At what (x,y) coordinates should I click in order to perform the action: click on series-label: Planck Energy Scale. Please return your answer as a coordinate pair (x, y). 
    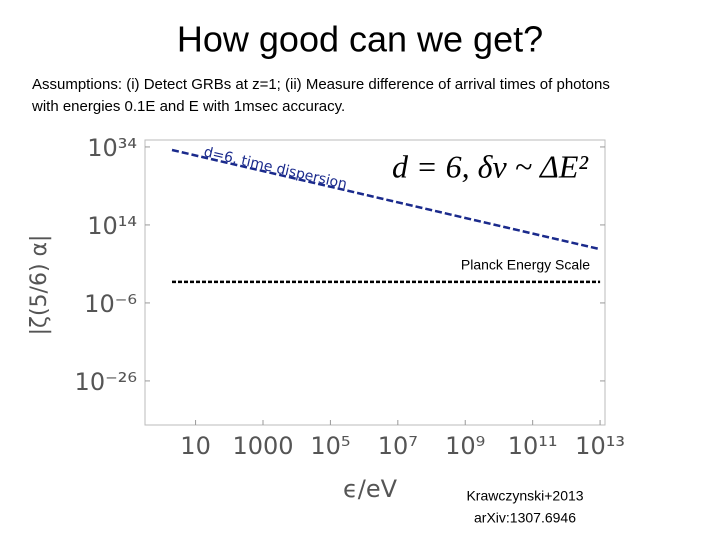
    Looking at the image, I should click on (525, 265).